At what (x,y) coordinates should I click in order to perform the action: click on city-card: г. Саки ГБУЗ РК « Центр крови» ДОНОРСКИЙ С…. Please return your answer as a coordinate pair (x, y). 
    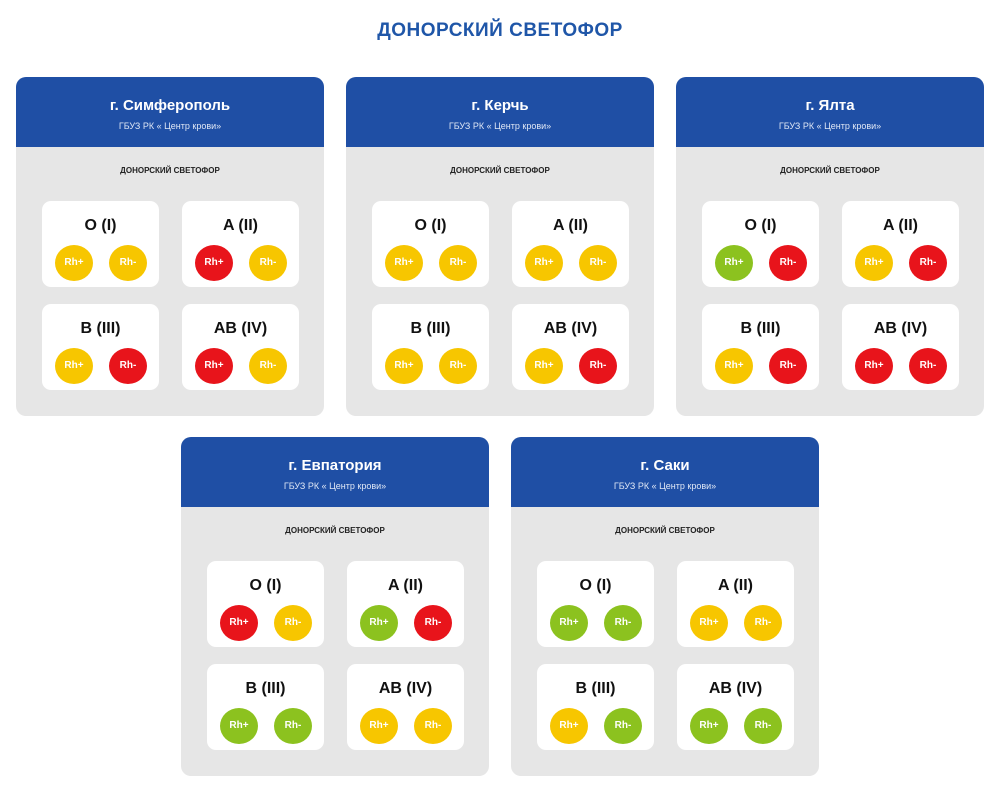
    Looking at the image, I should click on (665, 606).